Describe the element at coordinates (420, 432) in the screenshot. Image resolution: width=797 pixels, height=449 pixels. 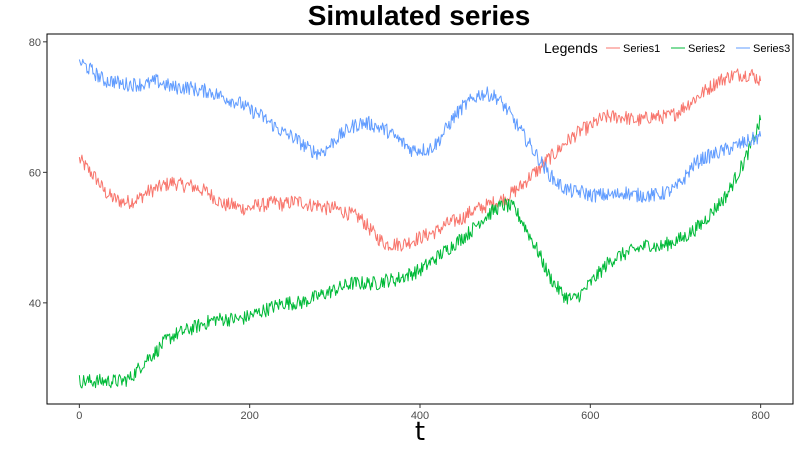
I see `x-axis-label: t` at that location.